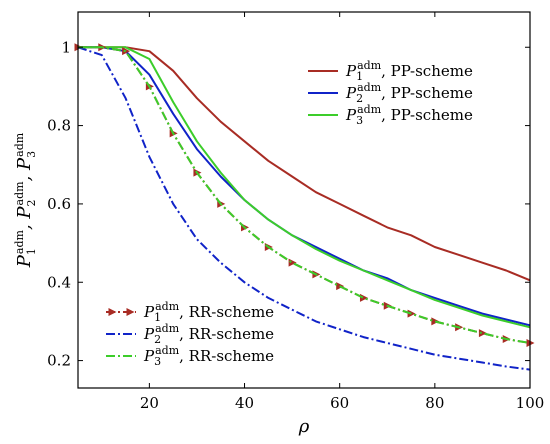 This screenshot has height=444, width=550. Describe the element at coordinates (59, 282) in the screenshot. I see `y-tick-label: 0.4` at that location.